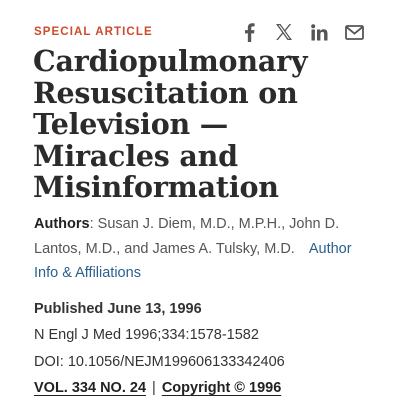 This screenshot has width=400, height=416. What do you see at coordinates (146, 335) in the screenshot?
I see `citation: N Engl J Med 1996;334:1578-1582` at bounding box center [146, 335].